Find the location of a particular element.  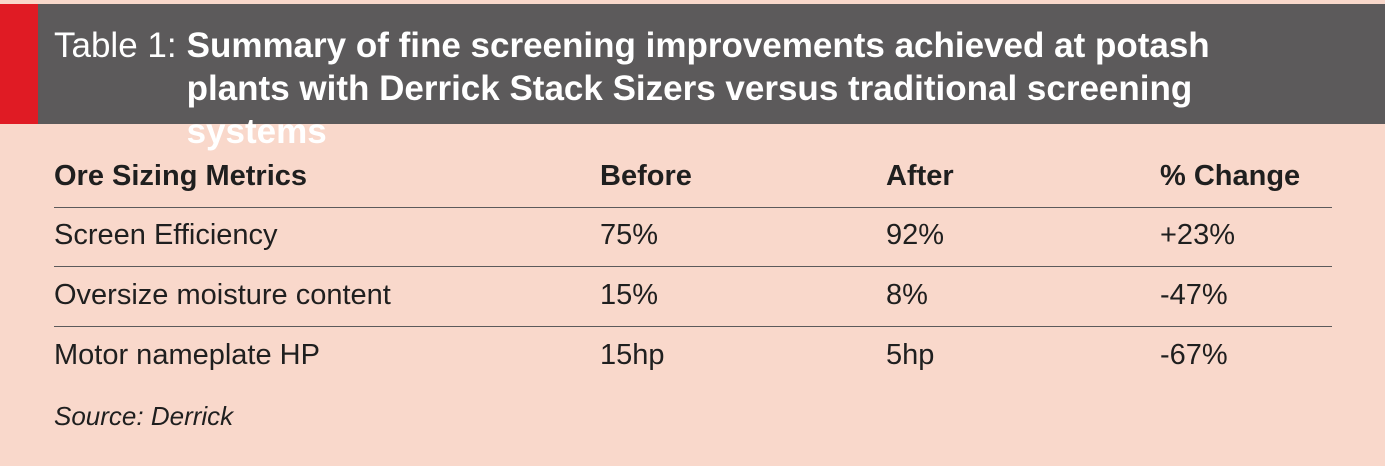

column-header: Ore Sizing Metrics is located at coordinates (181, 176).